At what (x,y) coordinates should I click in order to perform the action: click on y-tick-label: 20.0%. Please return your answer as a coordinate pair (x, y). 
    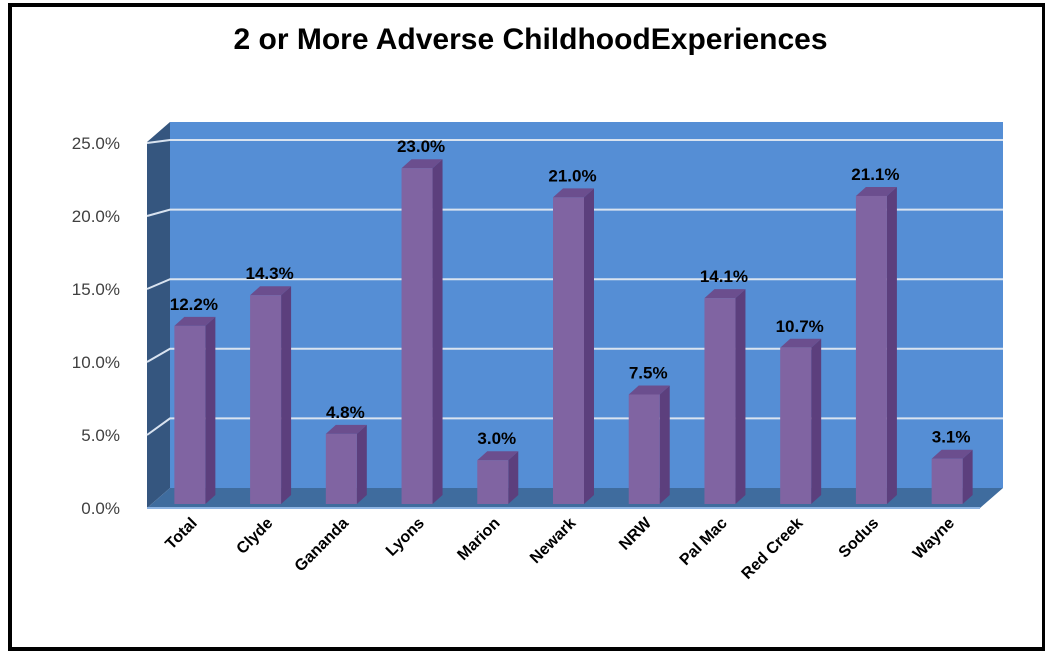
    Looking at the image, I should click on (96, 216).